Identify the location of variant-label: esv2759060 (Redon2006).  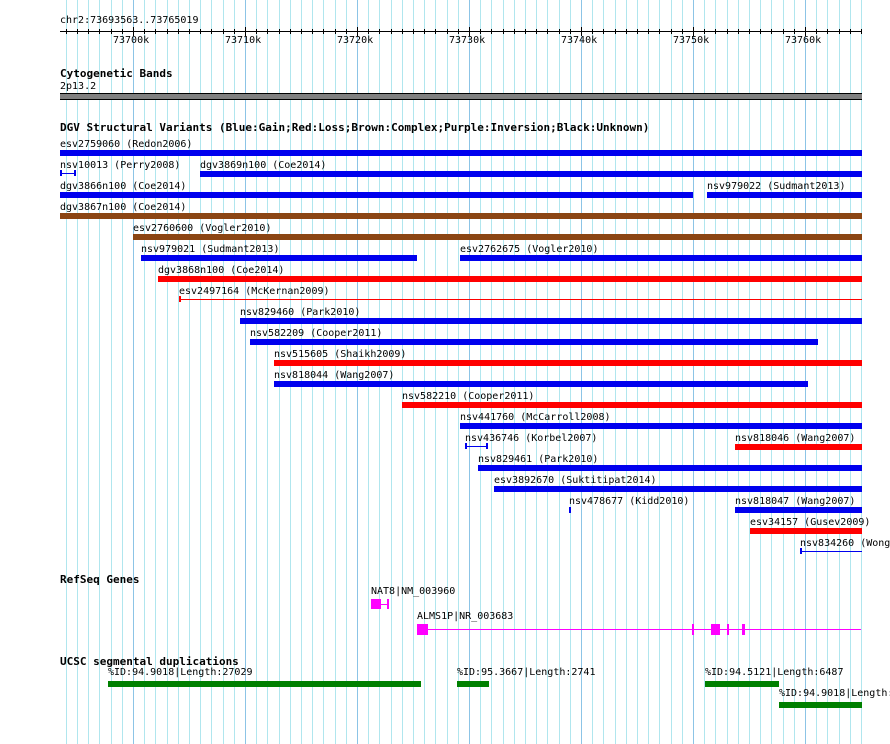
(126, 144).